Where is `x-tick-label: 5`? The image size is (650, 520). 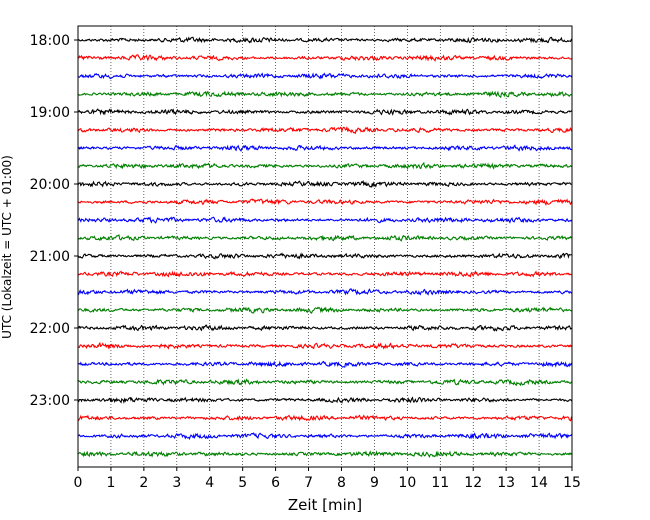 x-tick-label: 5 is located at coordinates (242, 483).